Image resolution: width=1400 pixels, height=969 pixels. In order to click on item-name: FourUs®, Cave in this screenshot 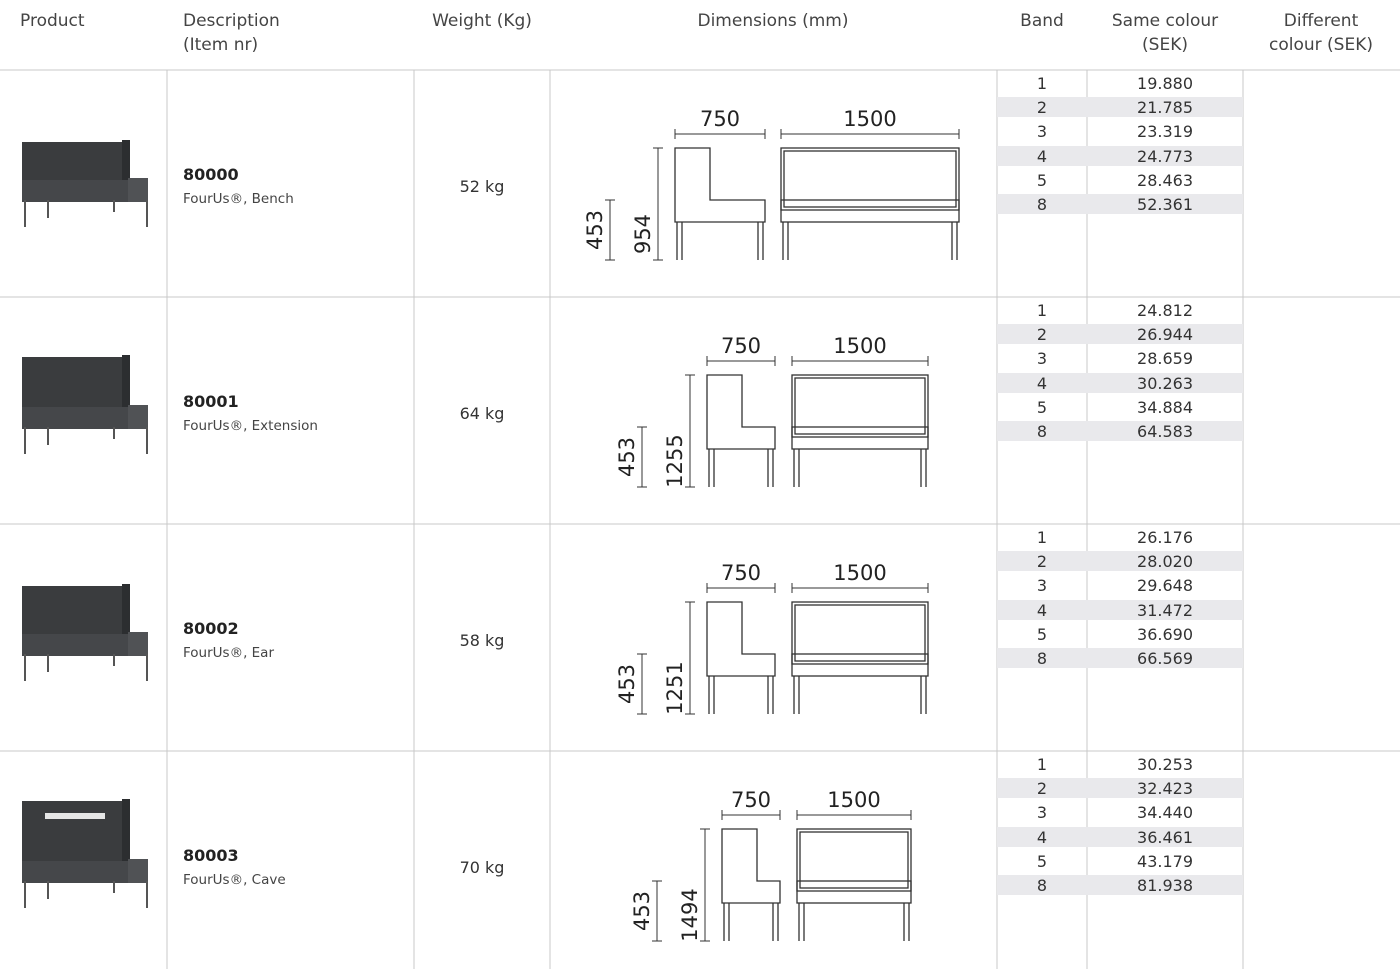, I will do `click(234, 880)`.